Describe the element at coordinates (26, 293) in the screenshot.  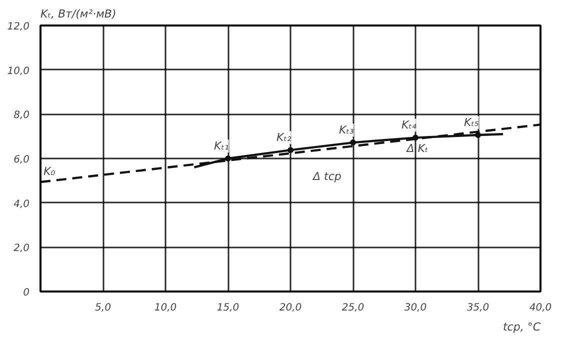
I see `y-tick-label: 0` at that location.